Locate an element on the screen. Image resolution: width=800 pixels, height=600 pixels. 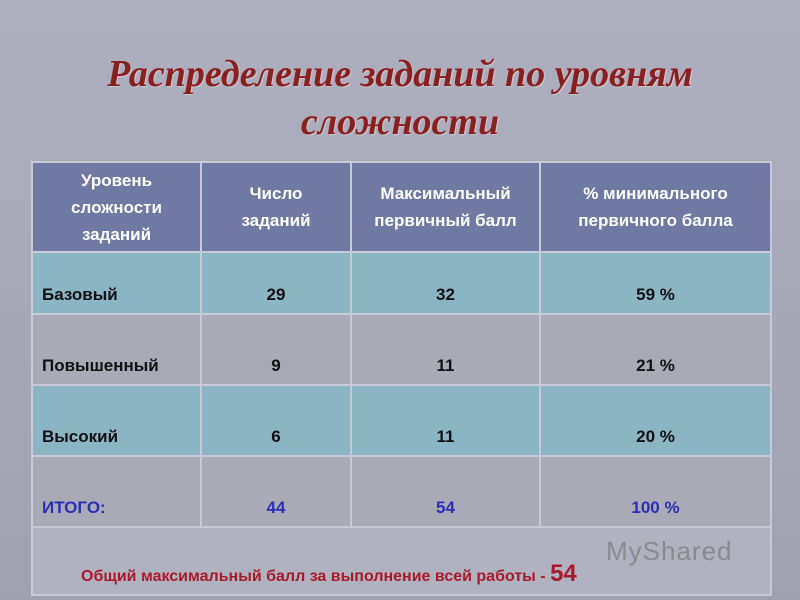
row-min-percent: 59 % is located at coordinates (655, 283).